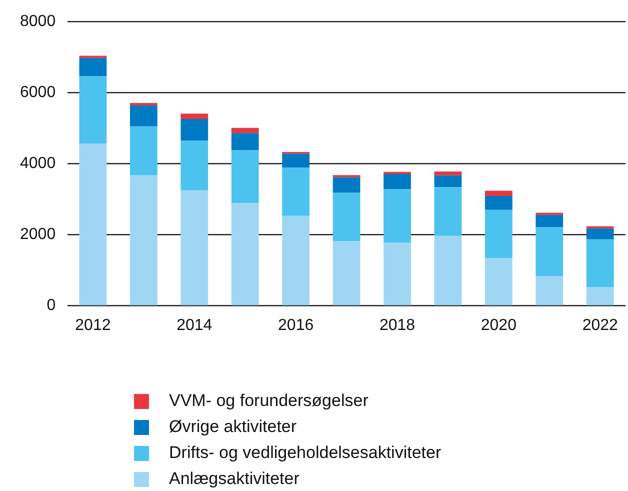 This screenshot has height=491, width=628. I want to click on y-tick-label: 6000, so click(38, 93).